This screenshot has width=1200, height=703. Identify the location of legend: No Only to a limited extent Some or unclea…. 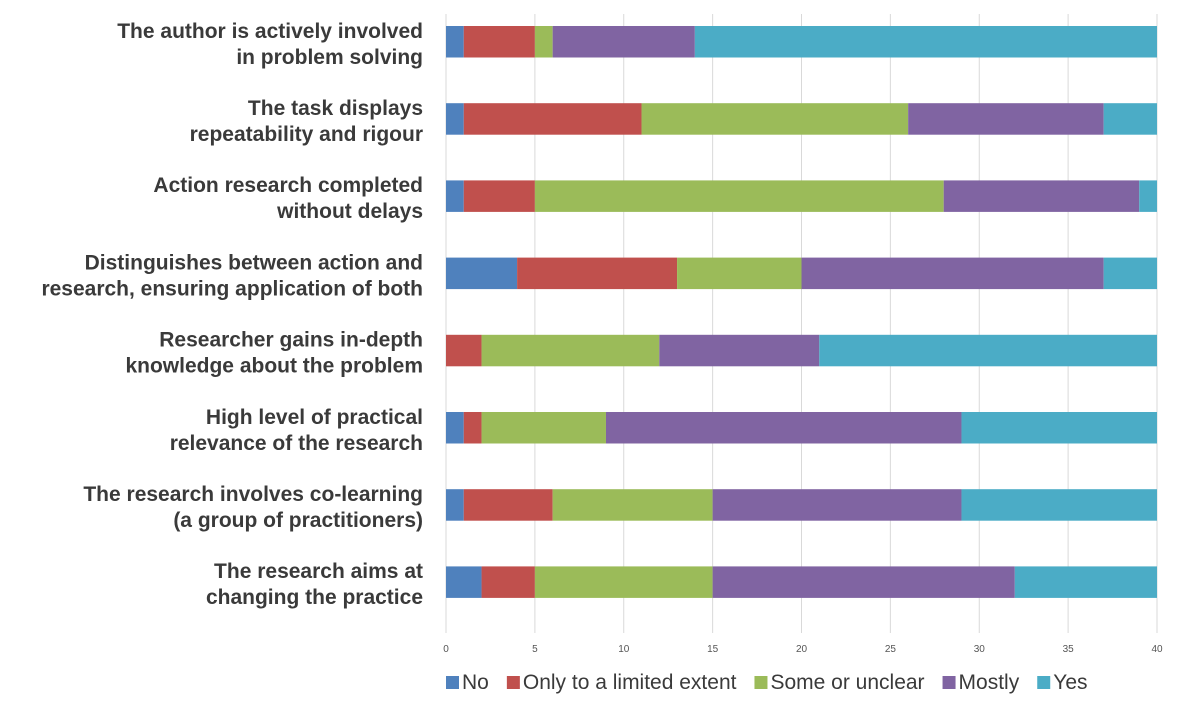
(767, 682).